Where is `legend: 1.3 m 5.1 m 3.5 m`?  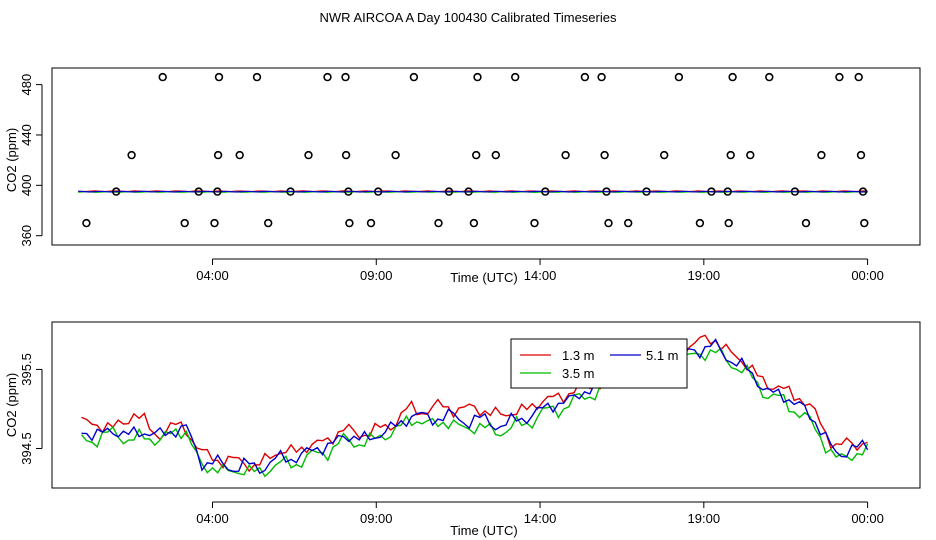 legend: 1.3 m 5.1 m 3.5 m is located at coordinates (599, 363).